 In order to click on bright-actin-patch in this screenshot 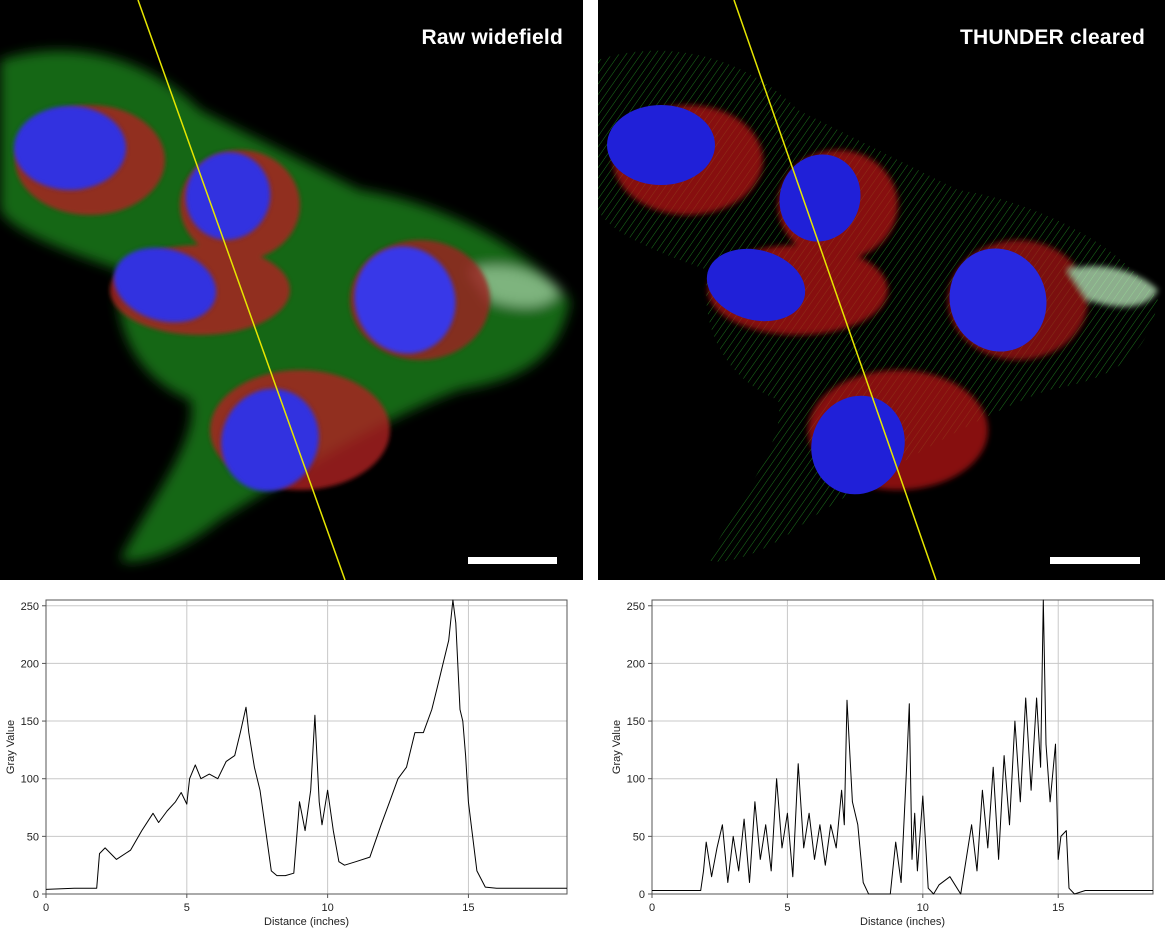, I will do `click(515, 286)`.